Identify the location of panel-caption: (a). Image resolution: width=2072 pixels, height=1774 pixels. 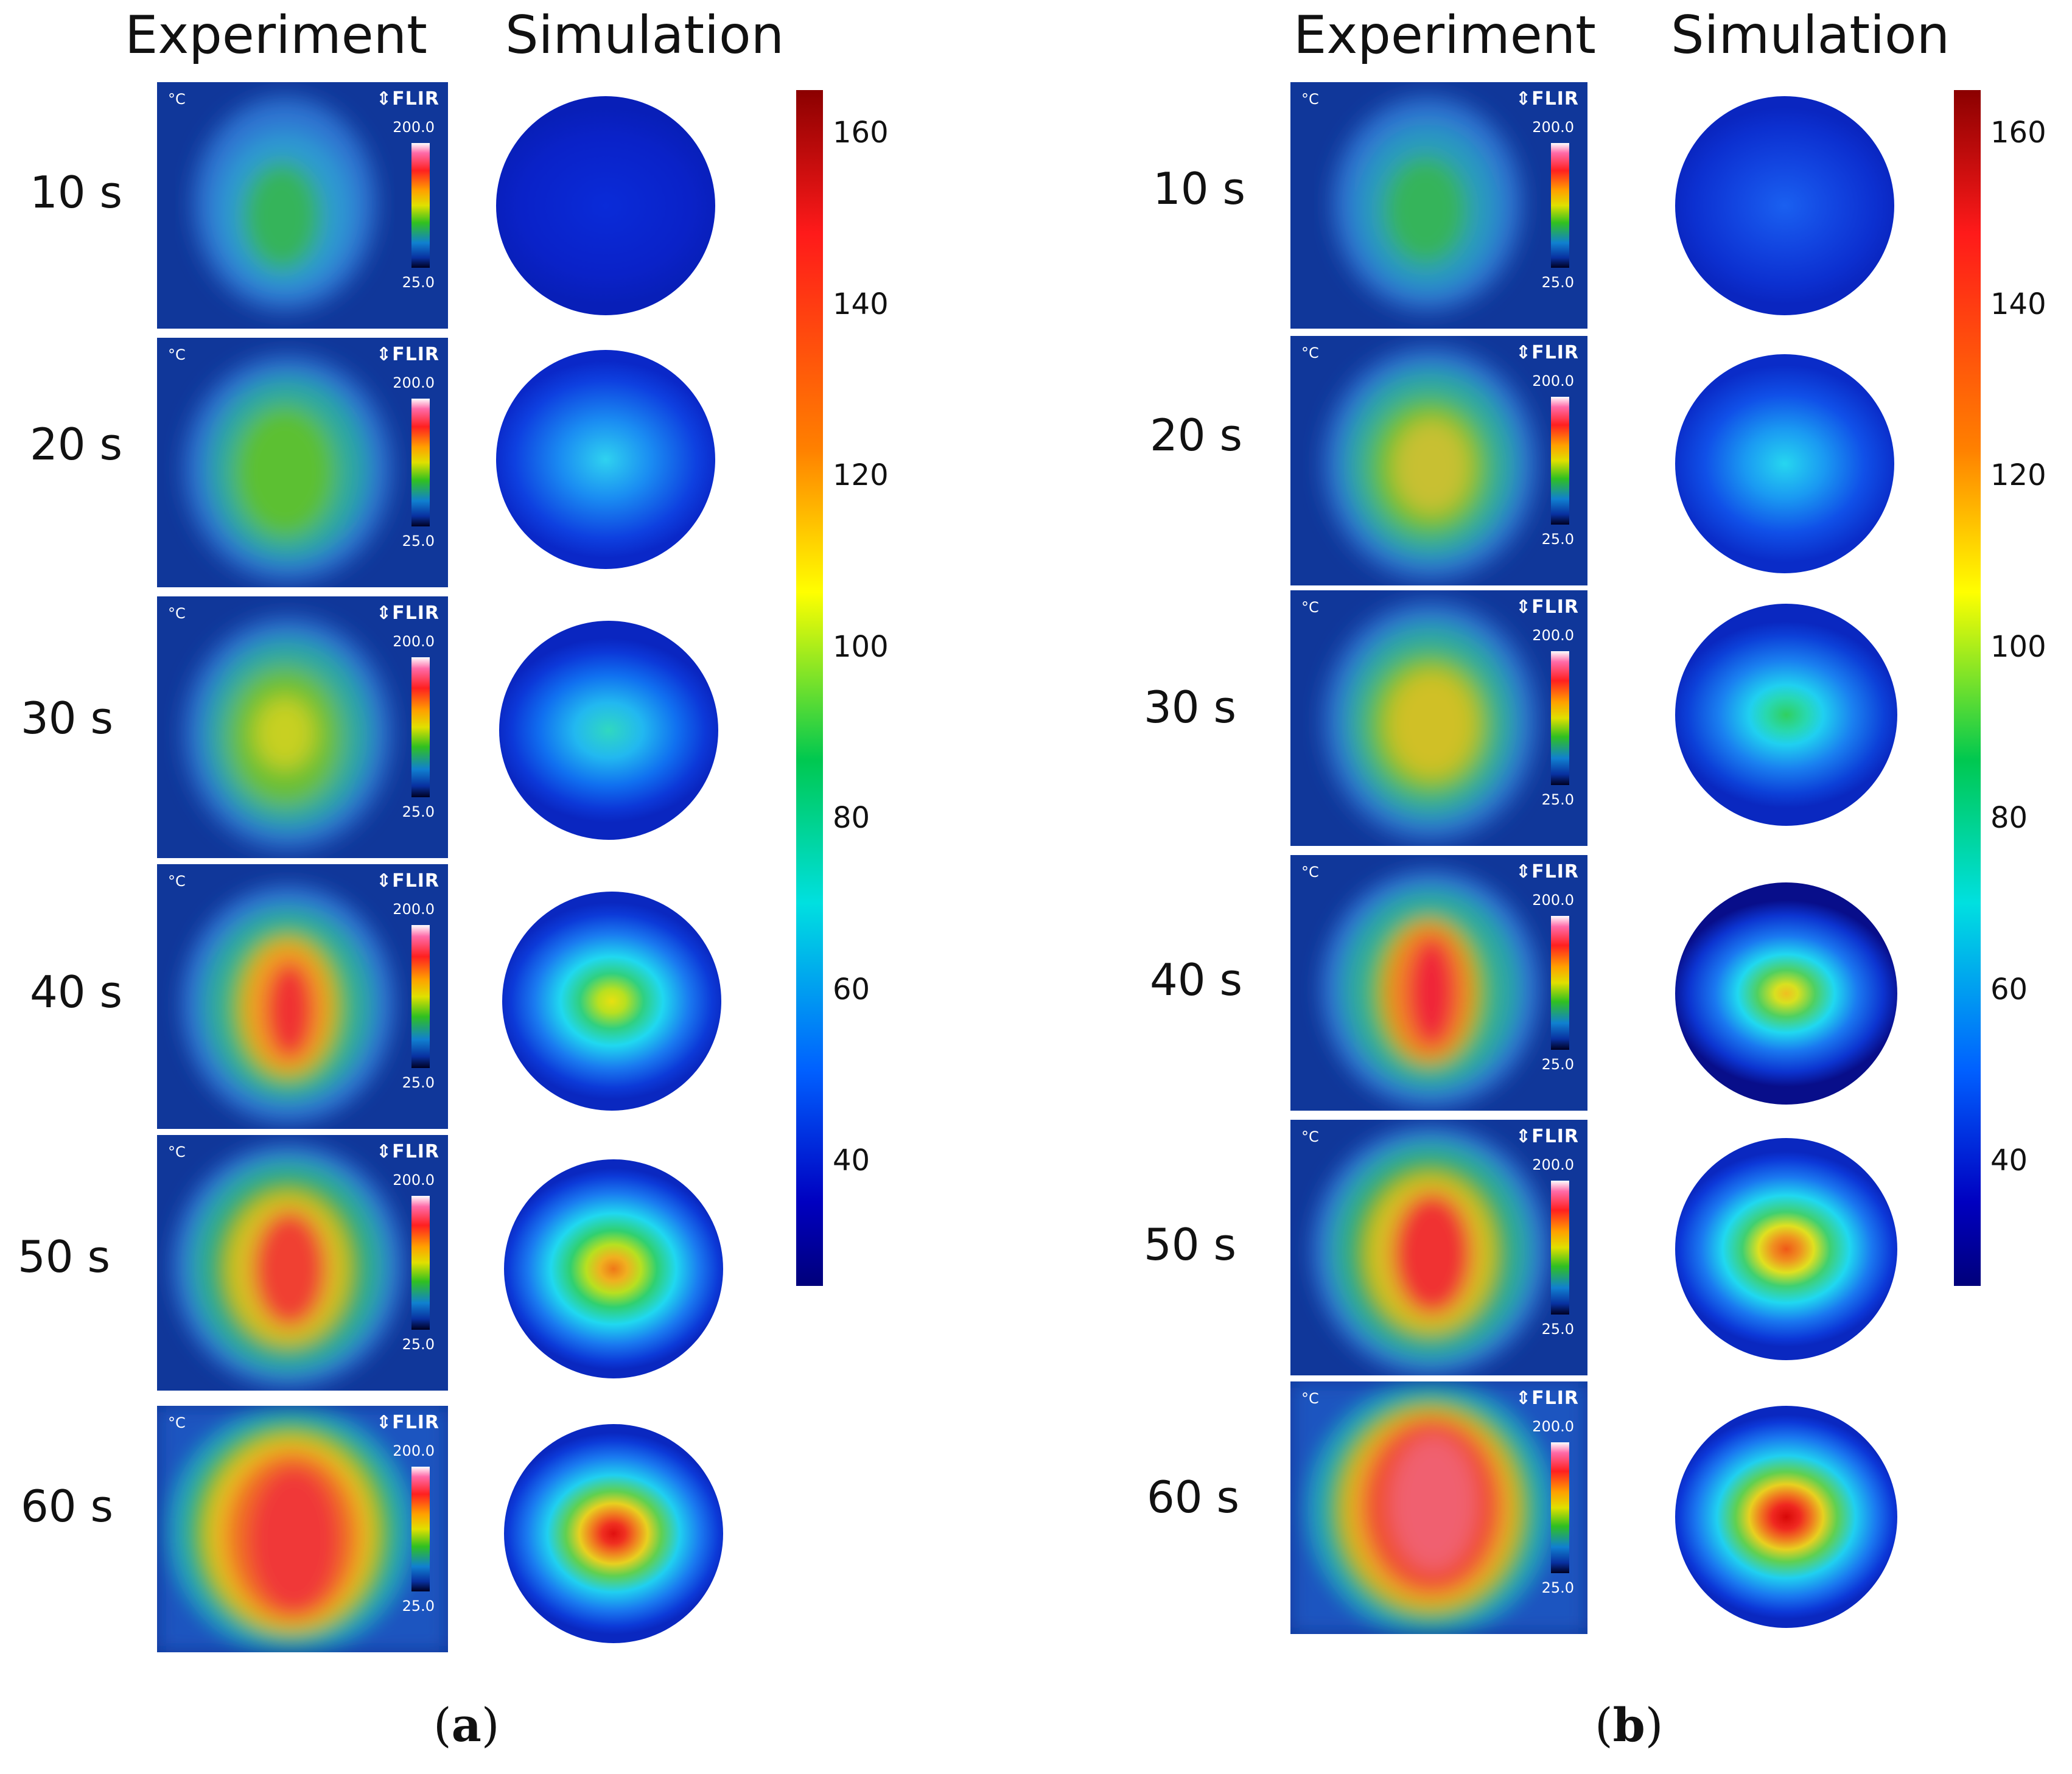
(466, 1725).